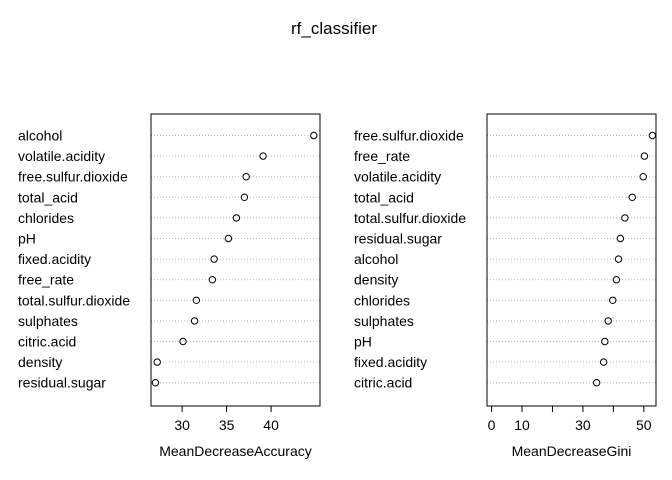 The image size is (672, 480). Describe the element at coordinates (492, 425) in the screenshot. I see `x-tick-label-0: 0` at that location.